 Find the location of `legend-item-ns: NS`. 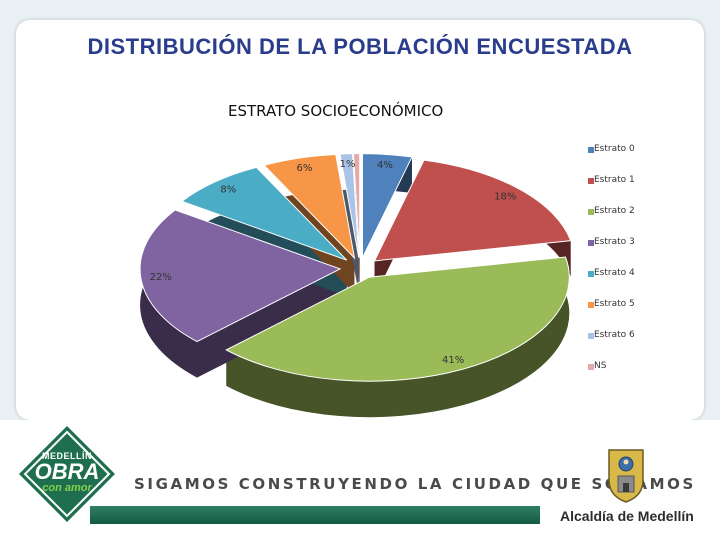

legend-item-ns: NS is located at coordinates (643, 376).